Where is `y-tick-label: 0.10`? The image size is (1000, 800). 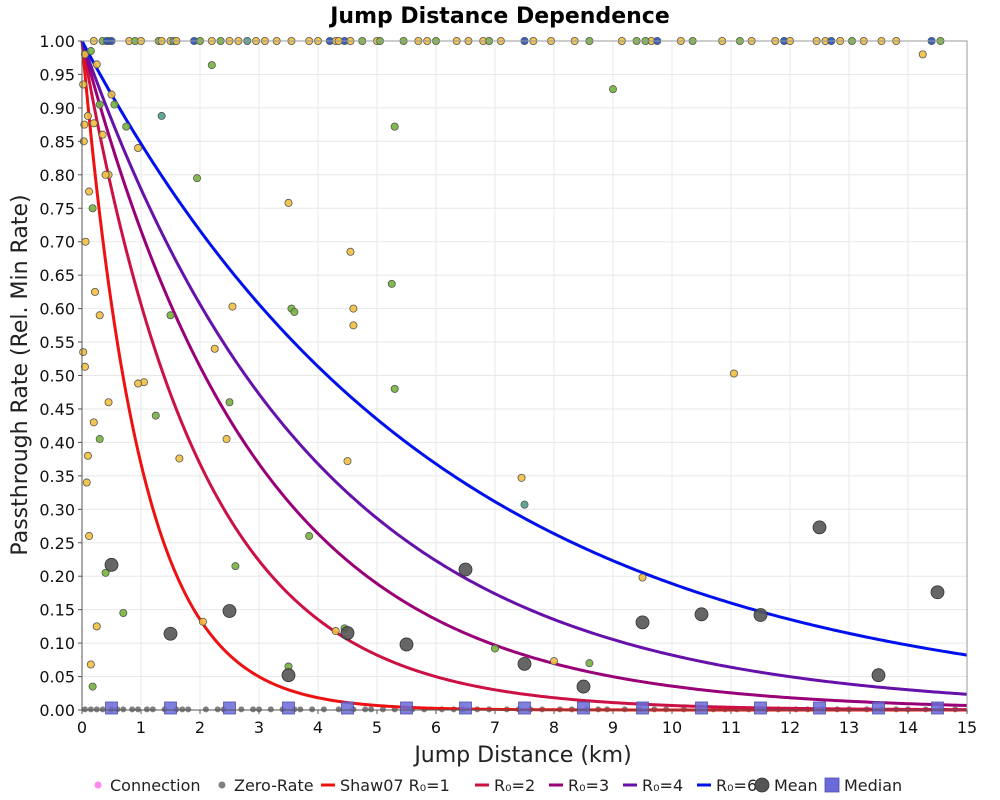 y-tick-label: 0.10 is located at coordinates (57, 643).